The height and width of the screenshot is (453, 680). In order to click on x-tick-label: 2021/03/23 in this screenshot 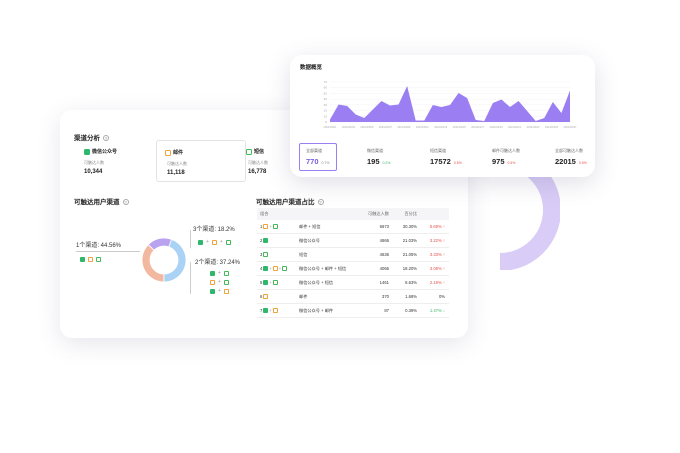, I will do `click(534, 127)`.